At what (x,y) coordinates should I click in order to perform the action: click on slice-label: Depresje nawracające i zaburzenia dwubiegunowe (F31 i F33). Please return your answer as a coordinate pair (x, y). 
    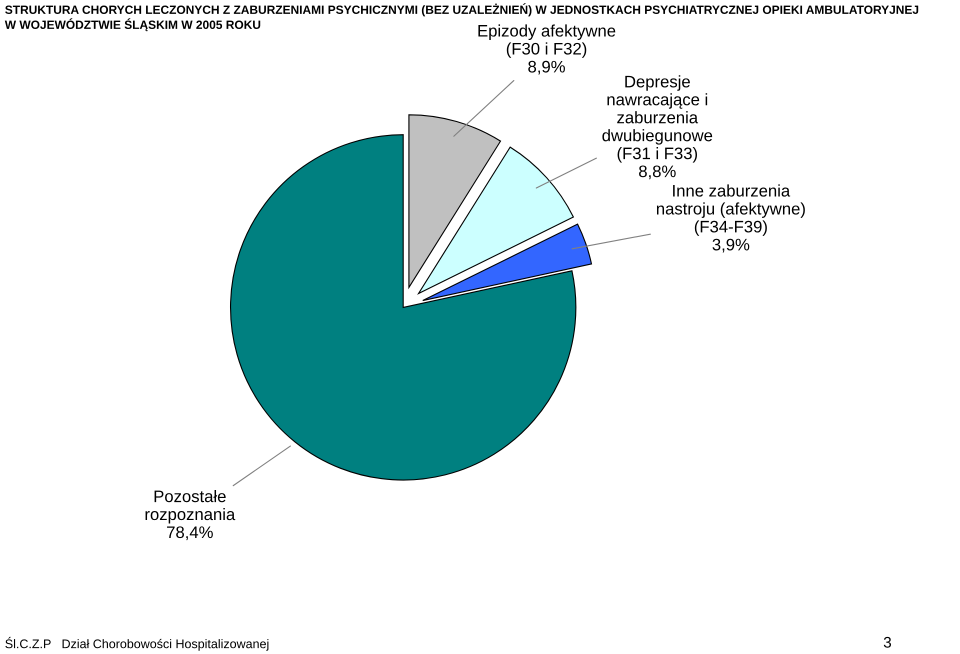
    Looking at the image, I should click on (657, 119).